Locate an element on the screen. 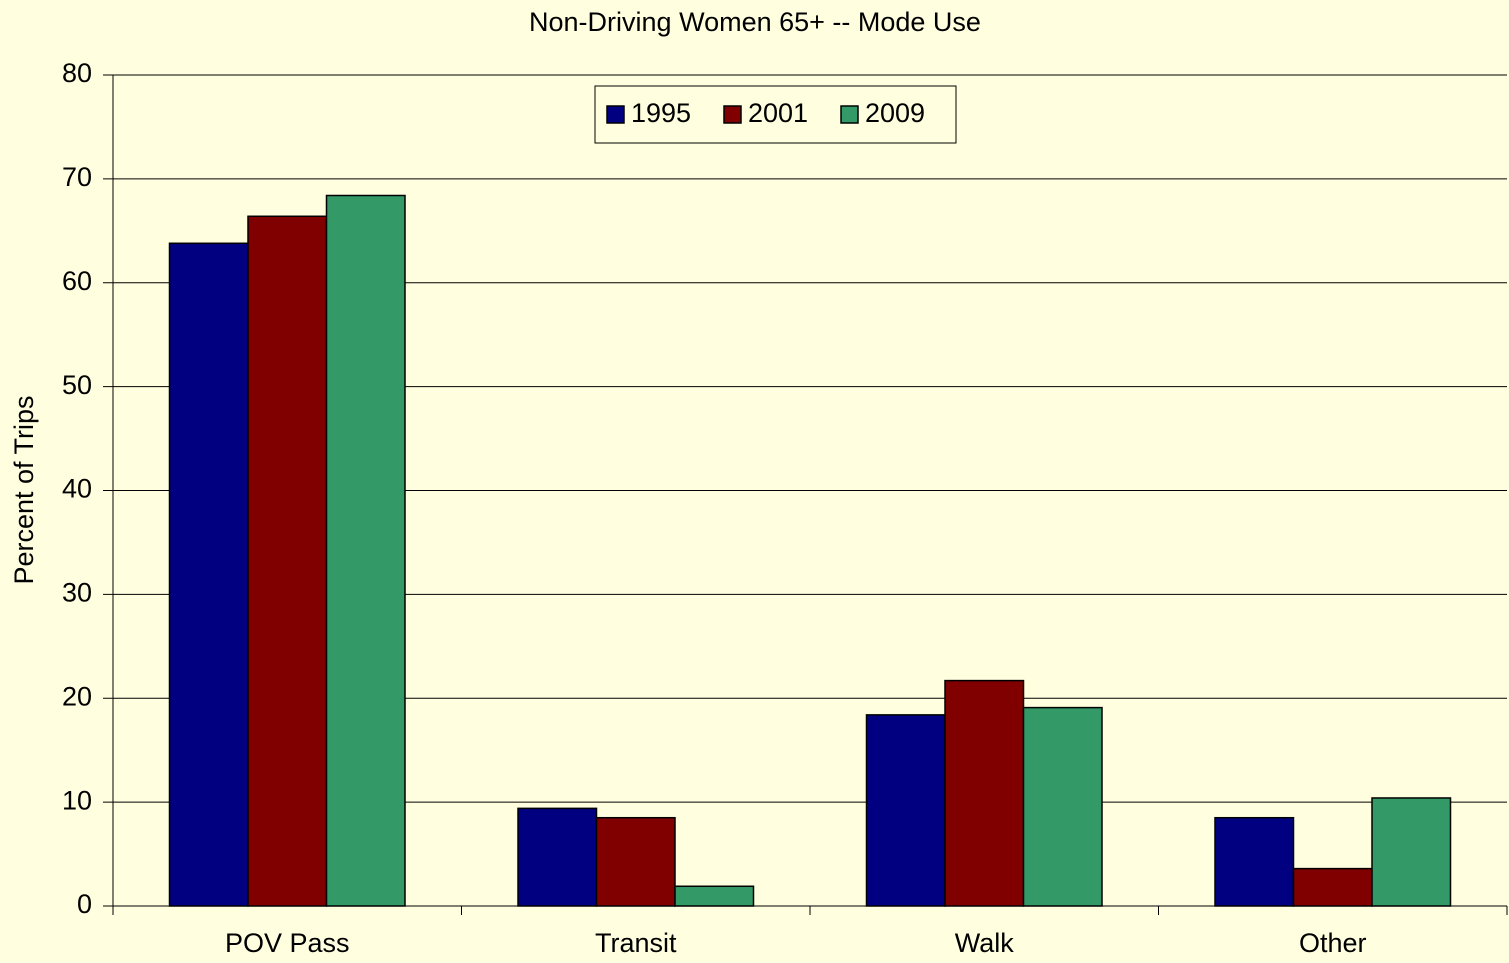  legend-label: 2009 is located at coordinates (895, 113).